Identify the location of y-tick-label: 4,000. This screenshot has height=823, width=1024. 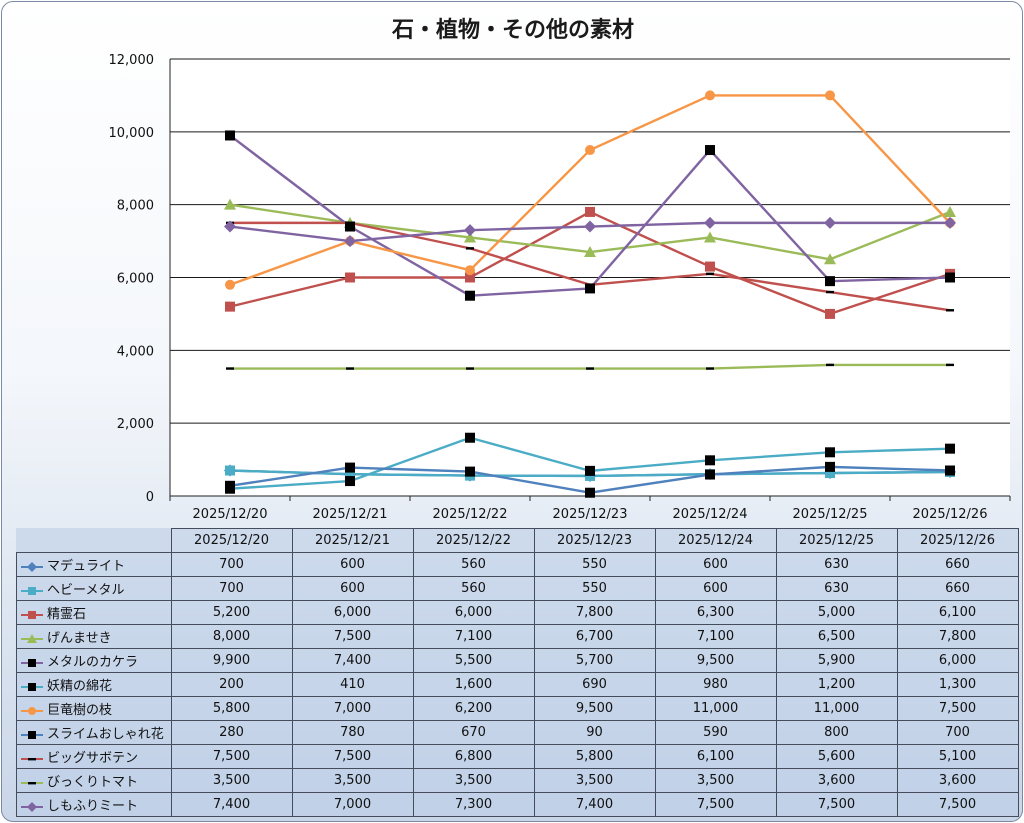
(135, 351).